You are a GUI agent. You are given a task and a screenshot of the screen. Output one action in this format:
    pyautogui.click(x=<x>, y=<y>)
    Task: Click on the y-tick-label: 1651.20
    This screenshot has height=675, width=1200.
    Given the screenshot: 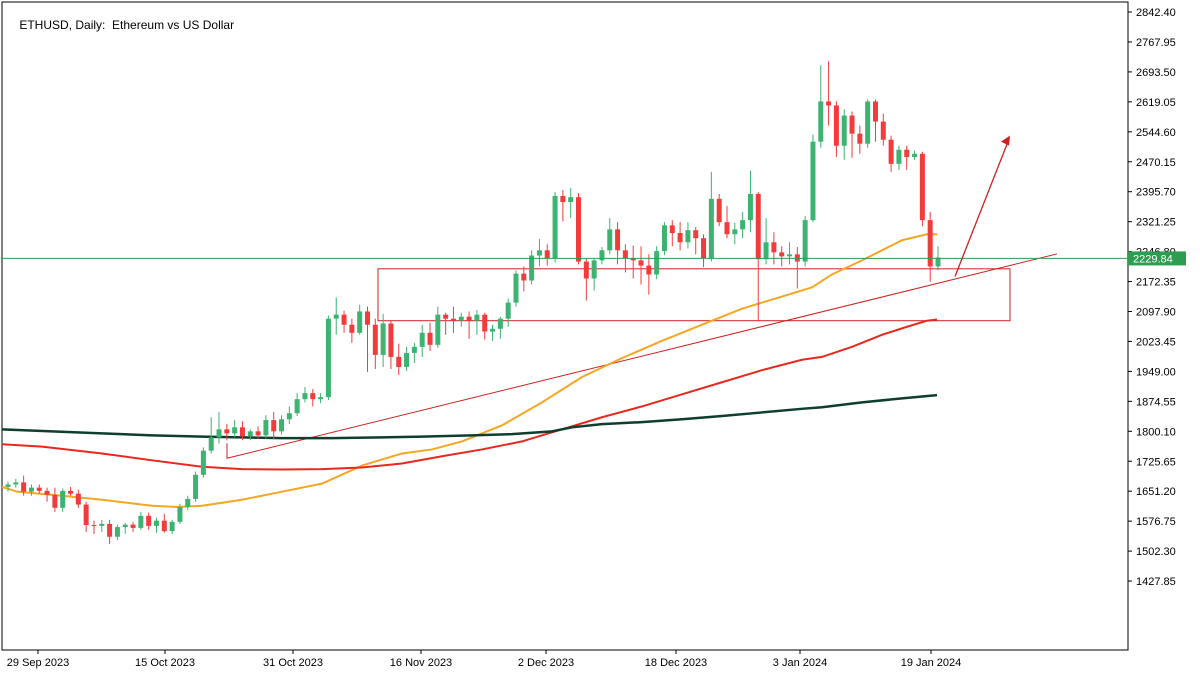 What is the action you would take?
    pyautogui.click(x=1156, y=492)
    